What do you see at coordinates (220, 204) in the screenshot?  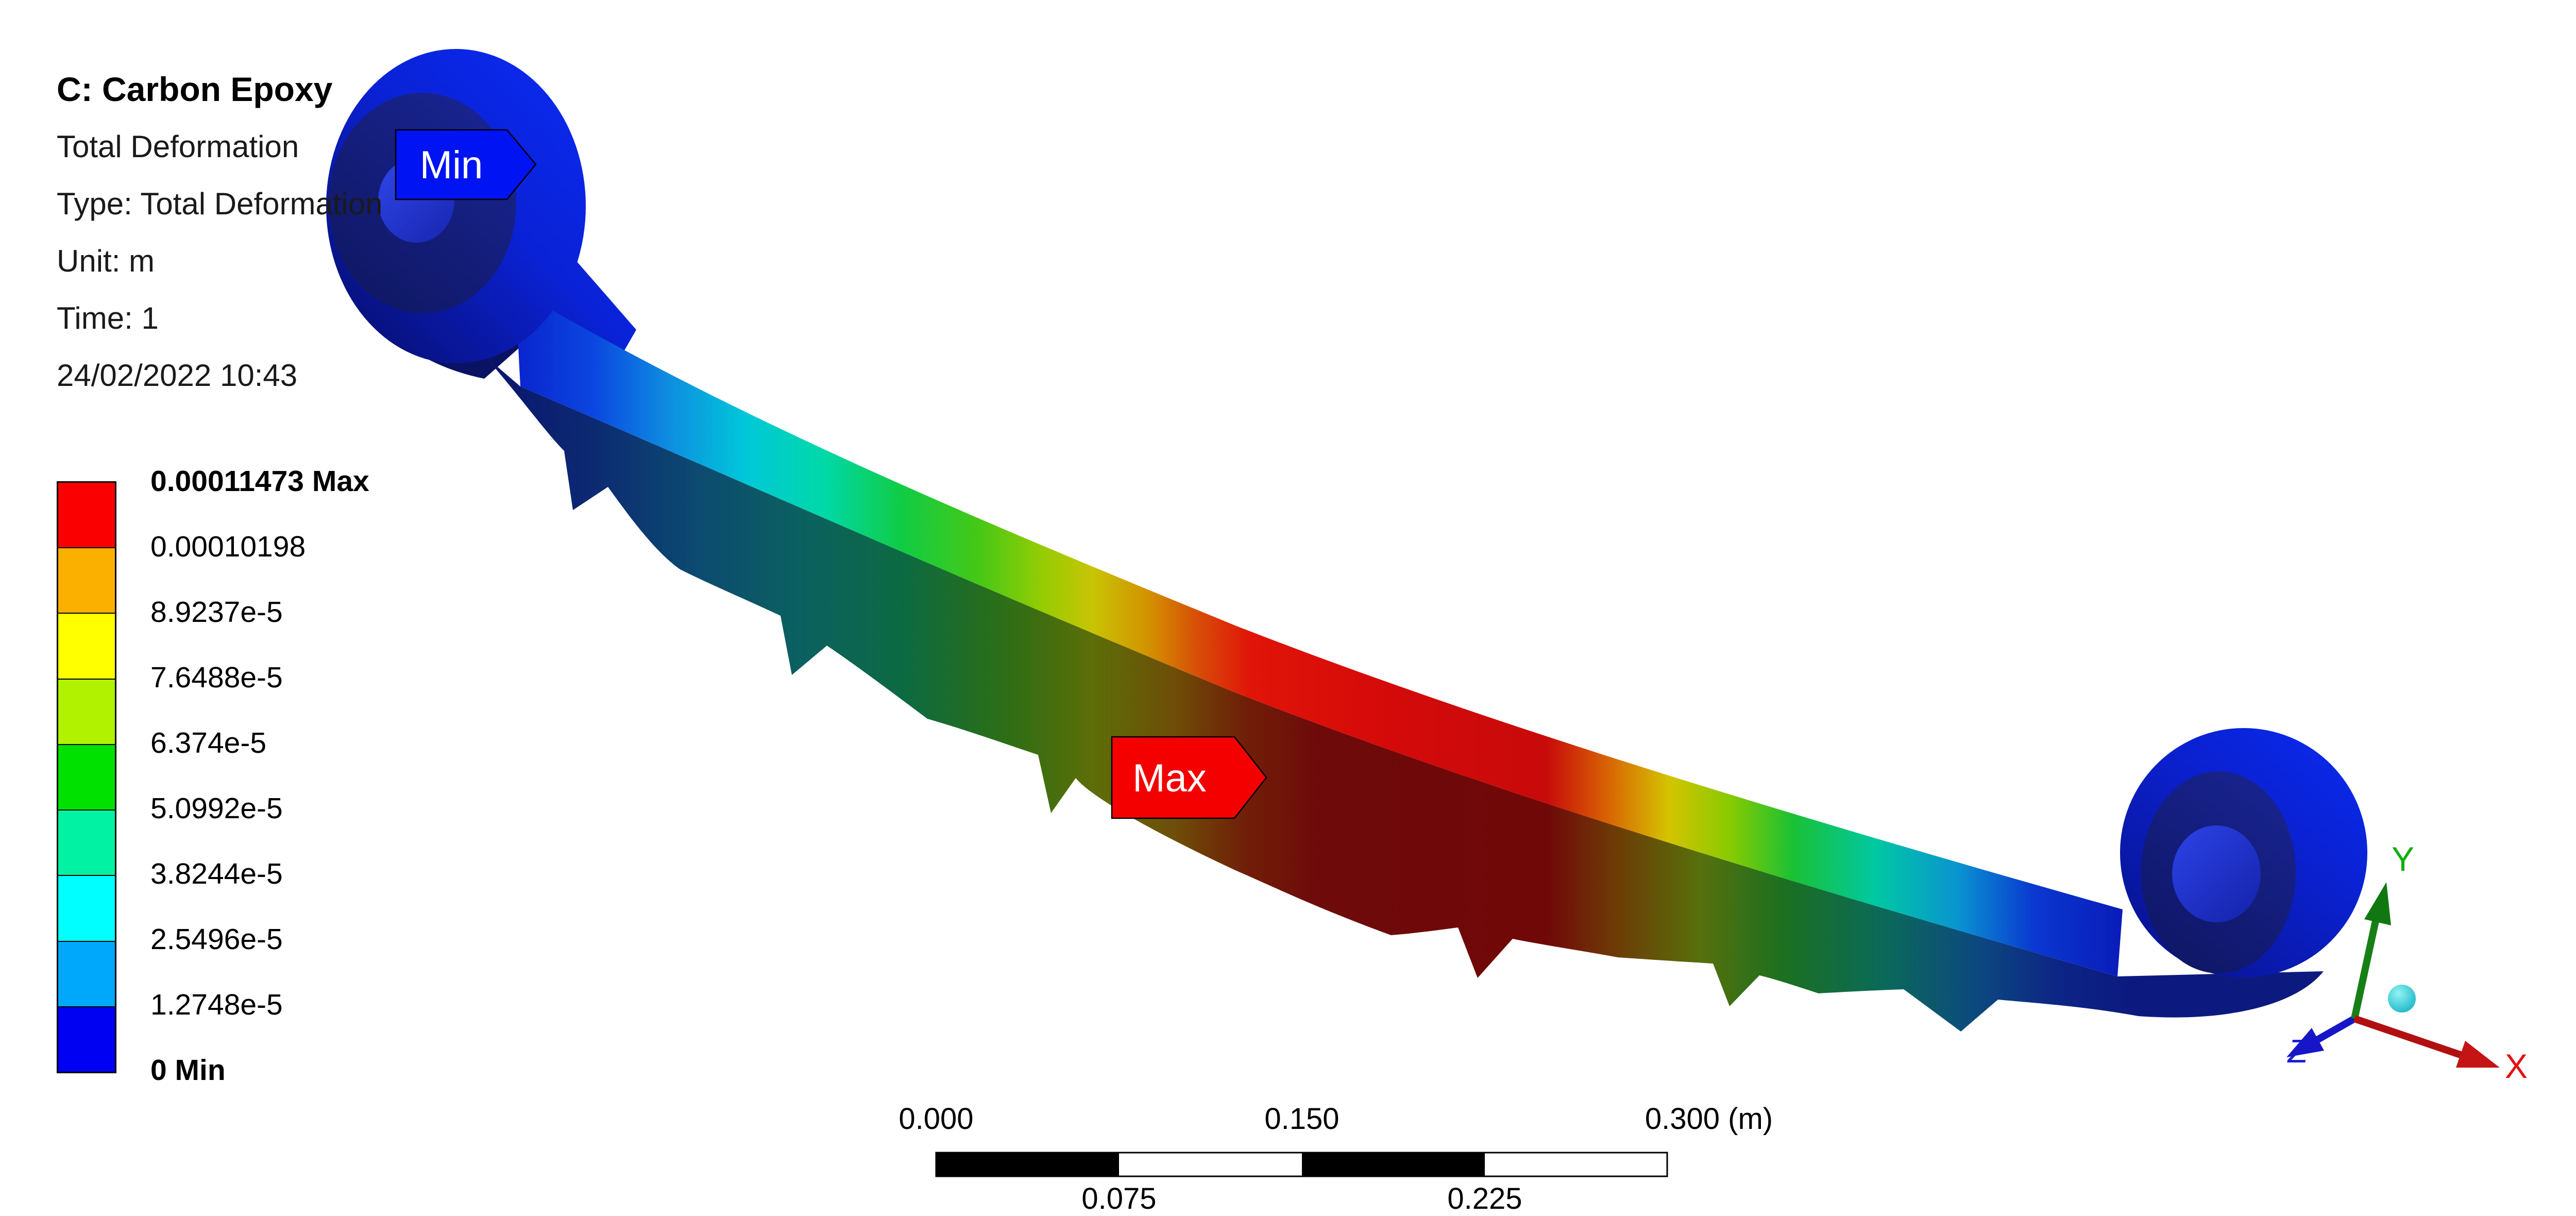 I see `result-type: Type: Total Deformation` at bounding box center [220, 204].